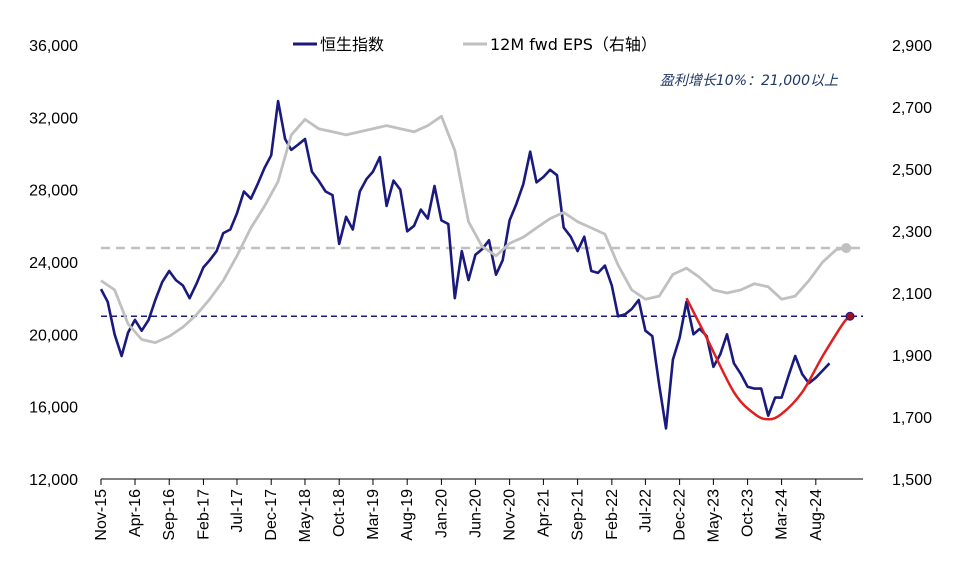 This screenshot has height=575, width=959. I want to click on trend-end-marker, so click(850, 316).